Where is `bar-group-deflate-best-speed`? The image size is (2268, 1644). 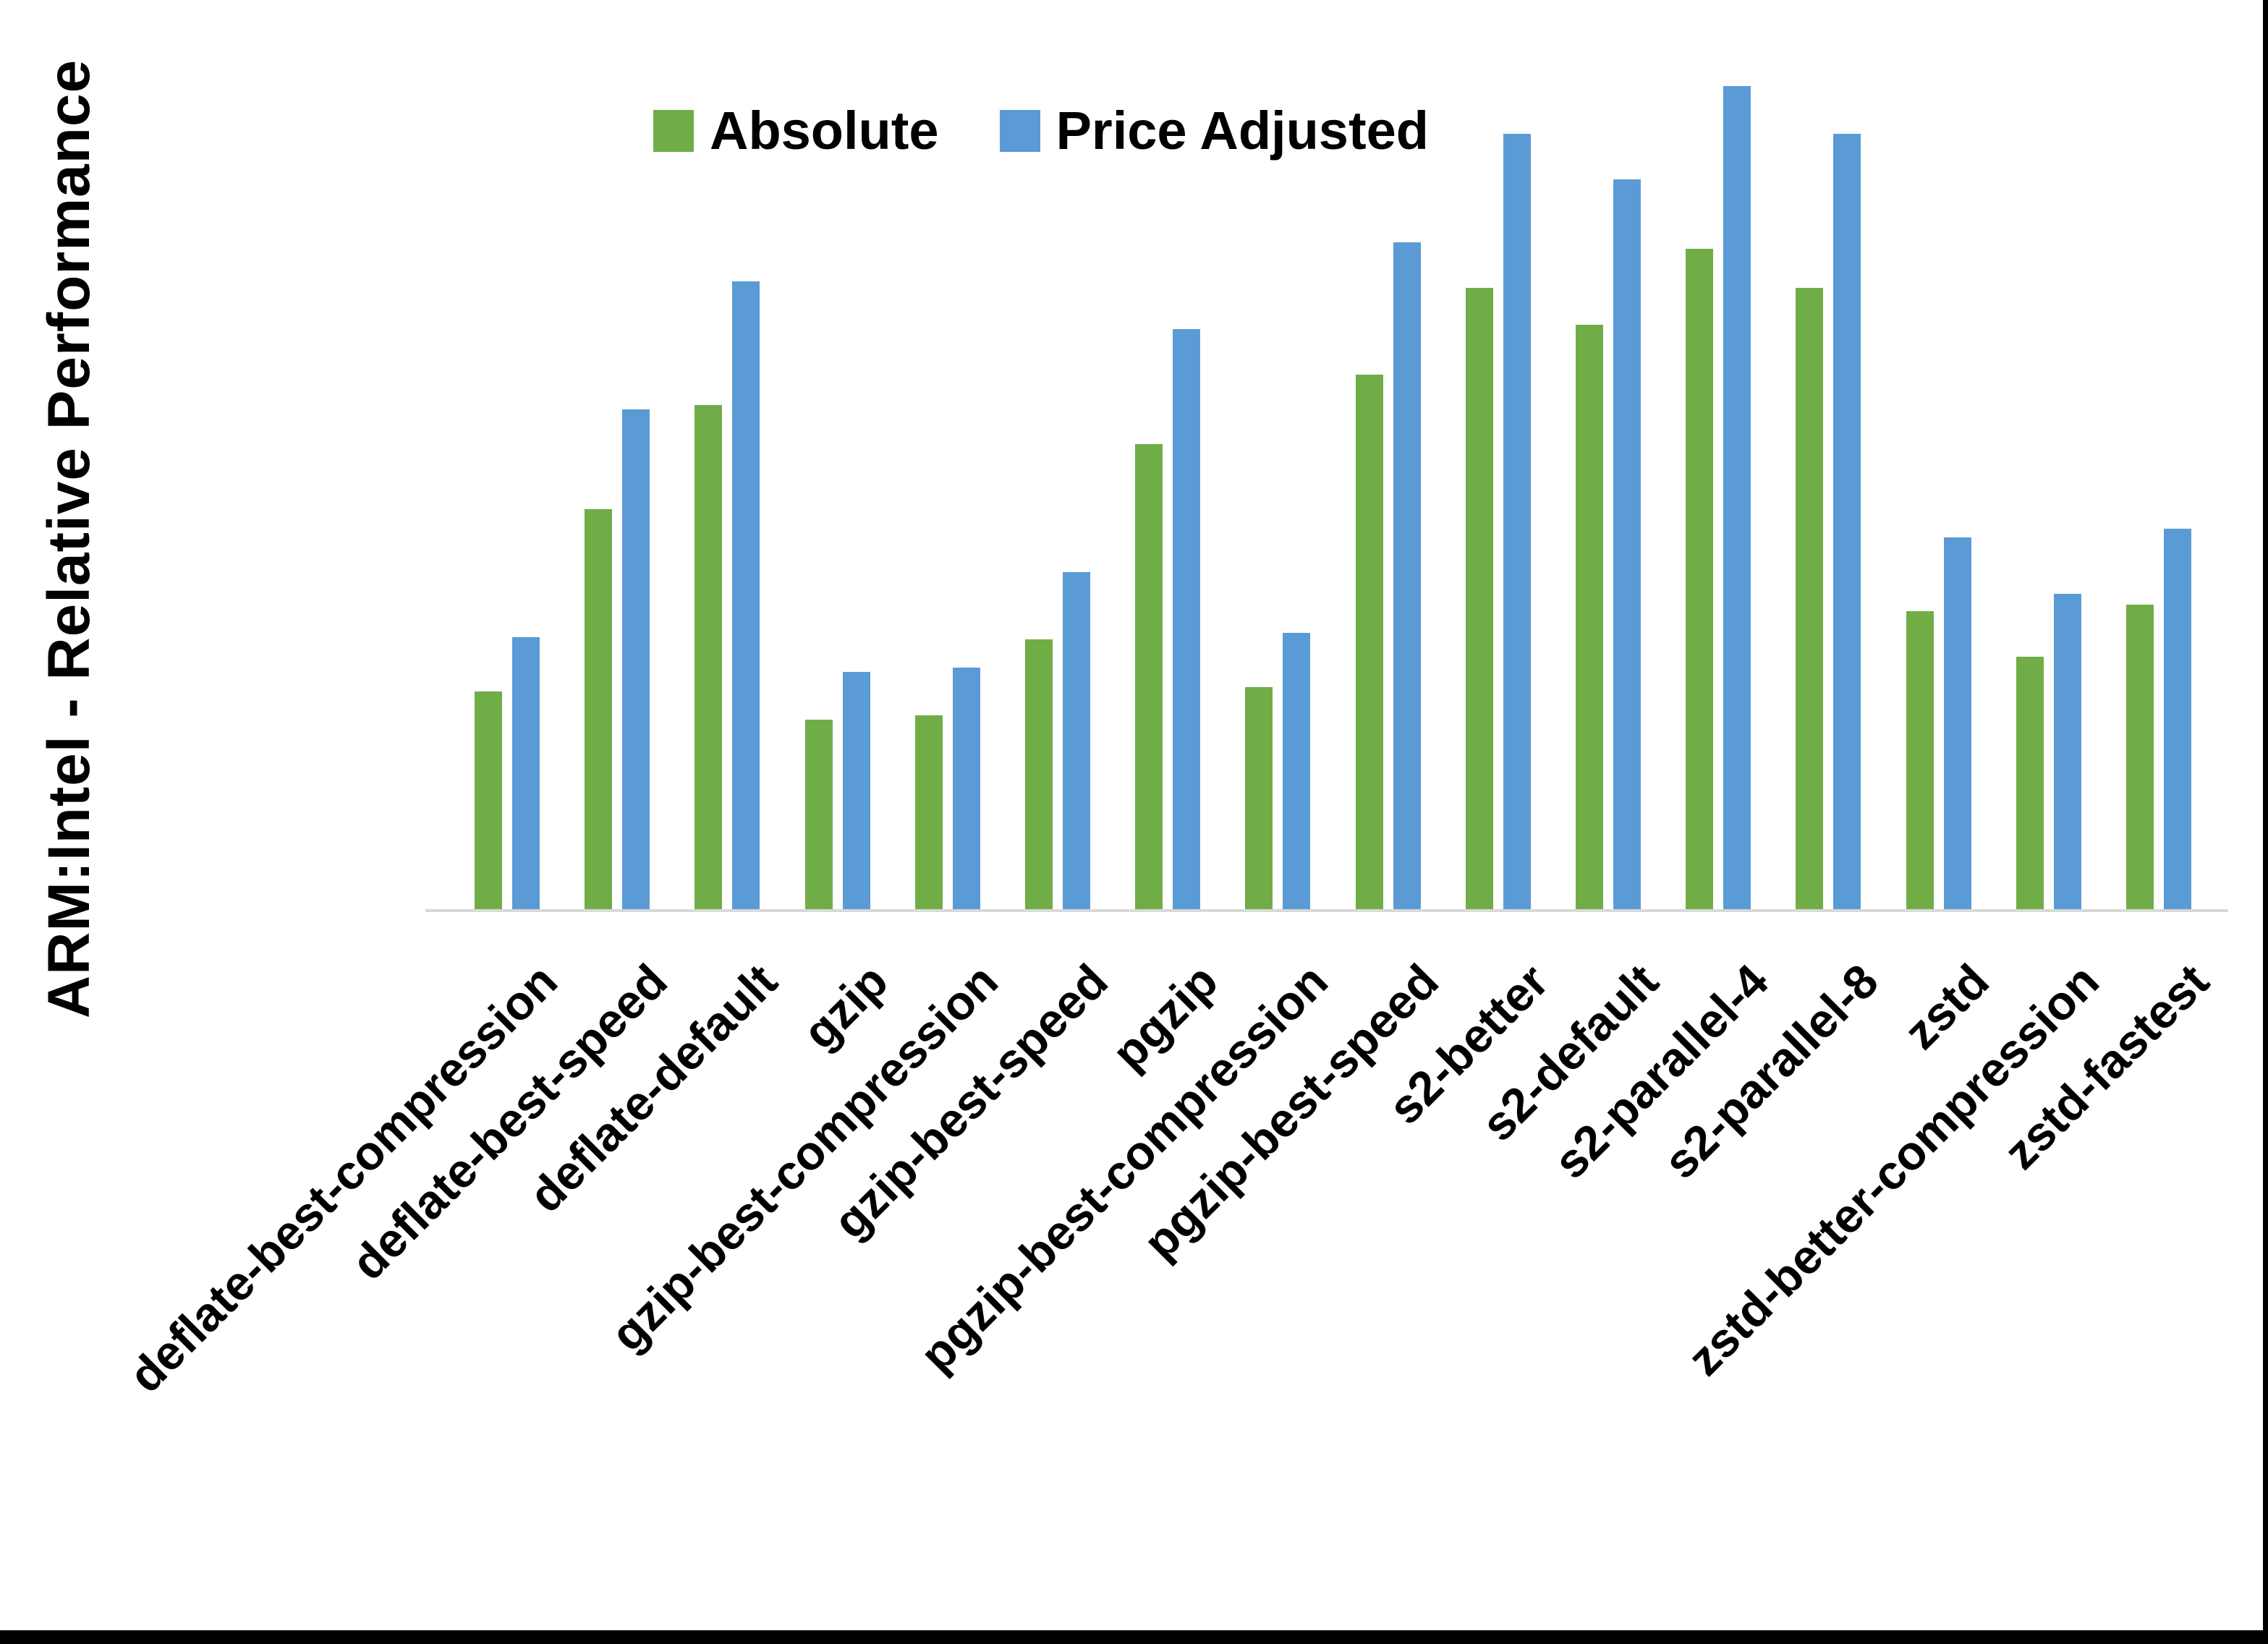
bar-group-deflate-best-speed is located at coordinates (617, 477).